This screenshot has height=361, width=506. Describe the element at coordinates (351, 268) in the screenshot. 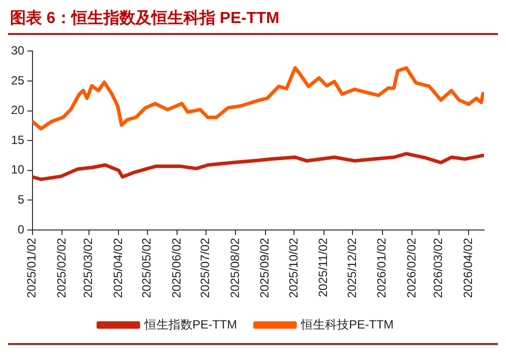

I see `x-tick-label: 2025/12/02` at that location.